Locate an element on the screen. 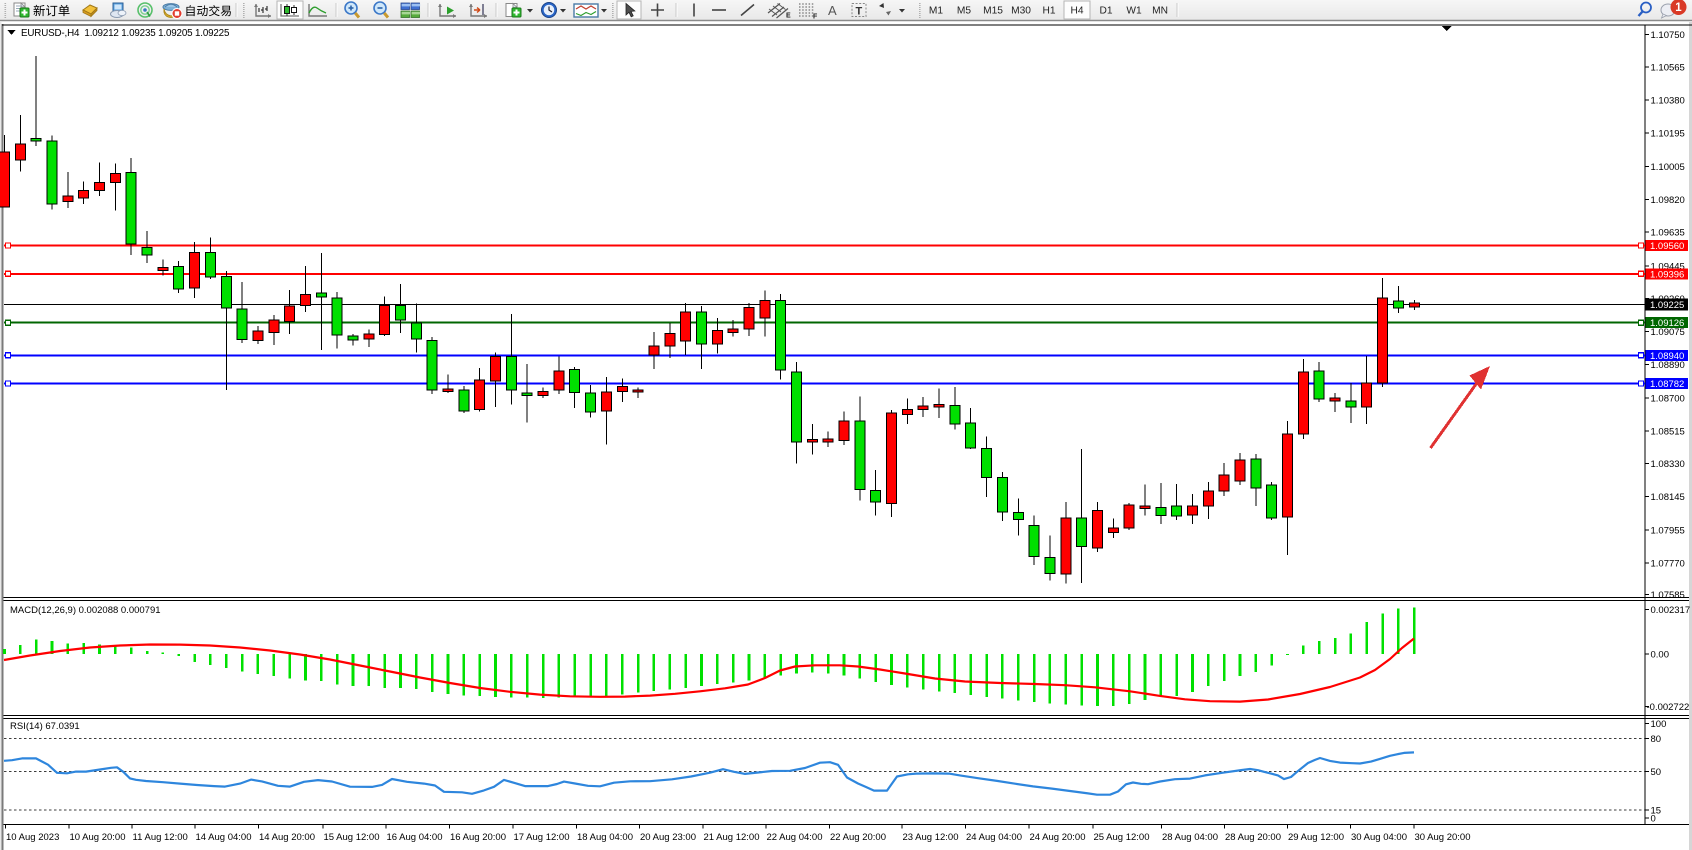  svg-text: 1.10565 is located at coordinates (1668, 68).